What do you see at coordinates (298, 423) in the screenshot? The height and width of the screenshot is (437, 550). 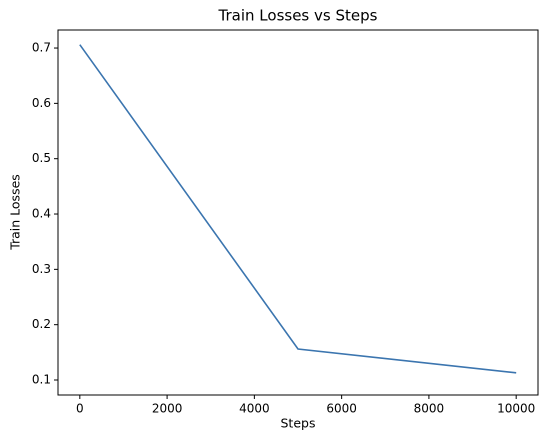 I see `x-axis-label: Steps` at bounding box center [298, 423].